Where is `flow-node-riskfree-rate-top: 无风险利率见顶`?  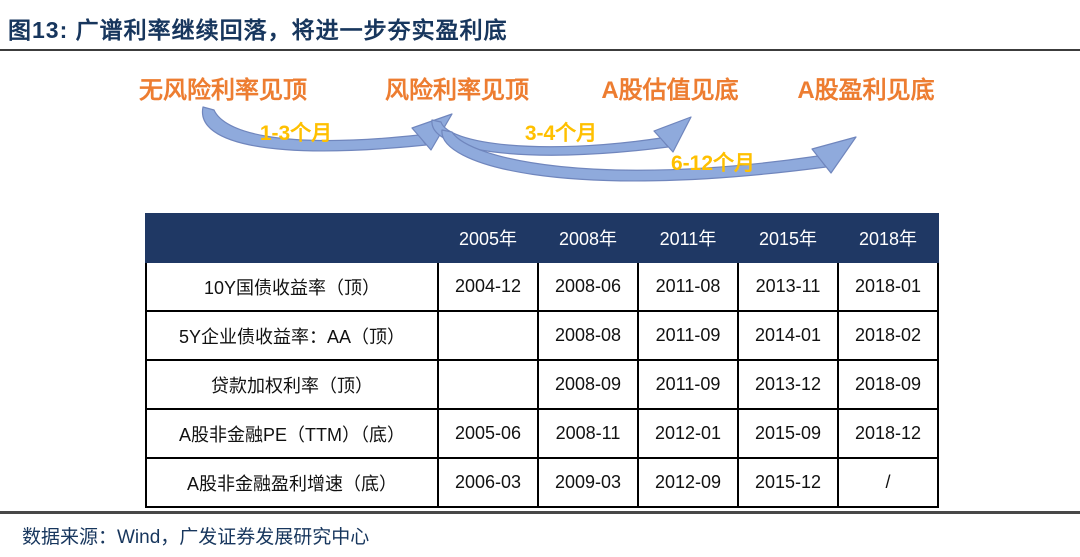 flow-node-riskfree-rate-top: 无风险利率见顶 is located at coordinates (223, 90).